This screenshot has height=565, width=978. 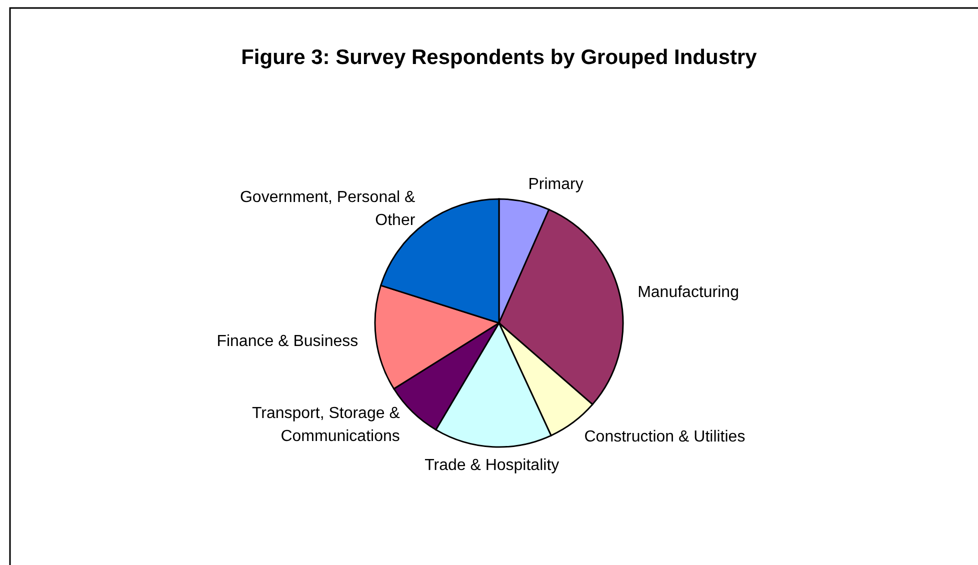 What do you see at coordinates (688, 293) in the screenshot?
I see `slice-label: Manufacturing` at bounding box center [688, 293].